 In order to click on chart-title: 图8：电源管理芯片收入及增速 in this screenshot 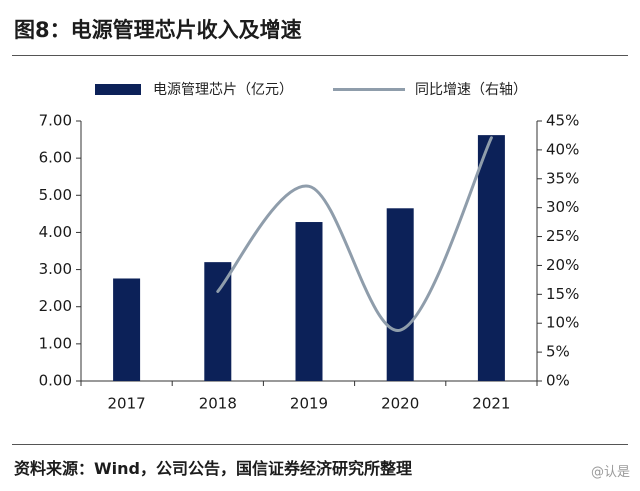, I will do `click(158, 30)`.